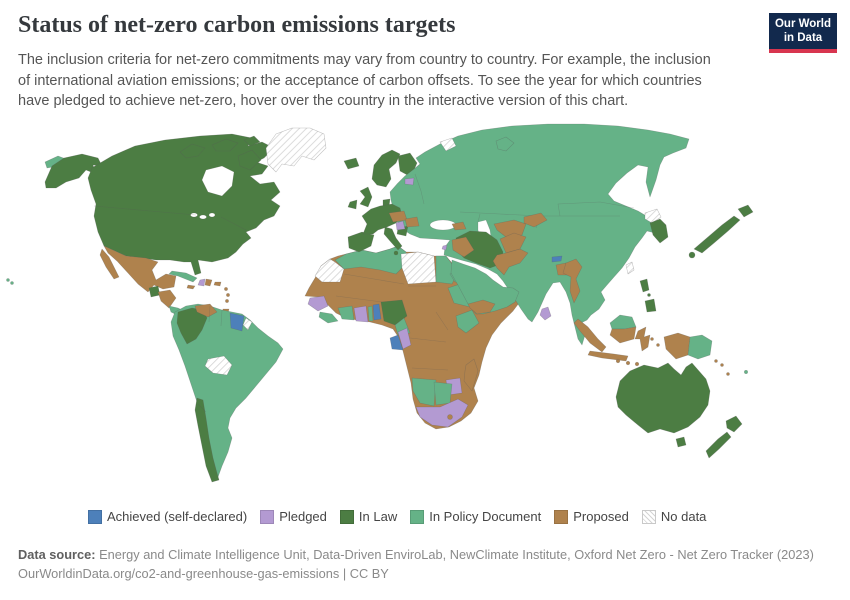  What do you see at coordinates (591, 516) in the screenshot?
I see `legend-item-proposed: Proposed` at bounding box center [591, 516].